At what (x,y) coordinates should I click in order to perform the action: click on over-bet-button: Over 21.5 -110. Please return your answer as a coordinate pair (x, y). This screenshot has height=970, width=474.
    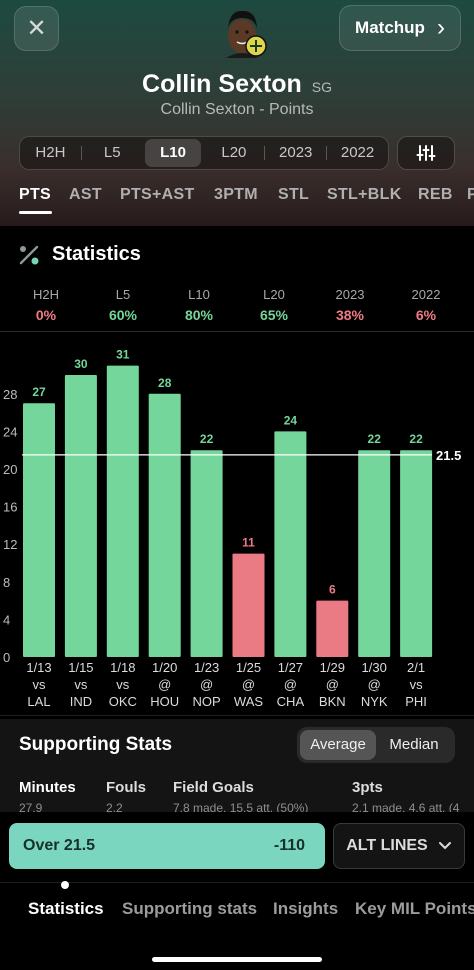
    Looking at the image, I should click on (167, 846).